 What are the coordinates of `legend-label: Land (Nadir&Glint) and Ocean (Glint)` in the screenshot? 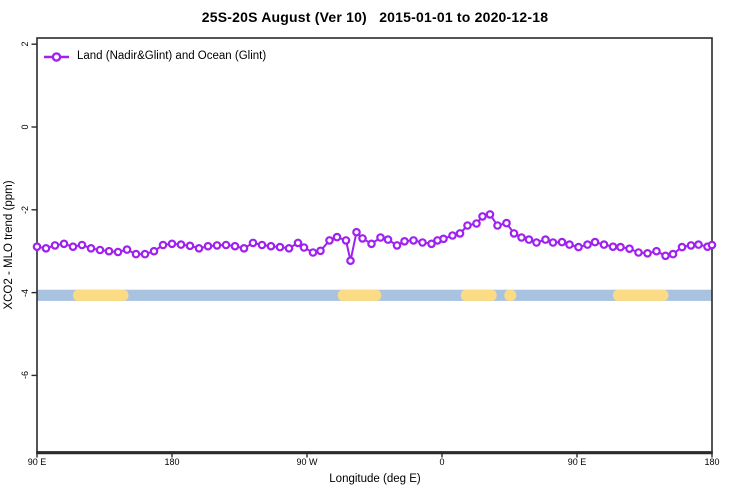 It's located at (172, 56).